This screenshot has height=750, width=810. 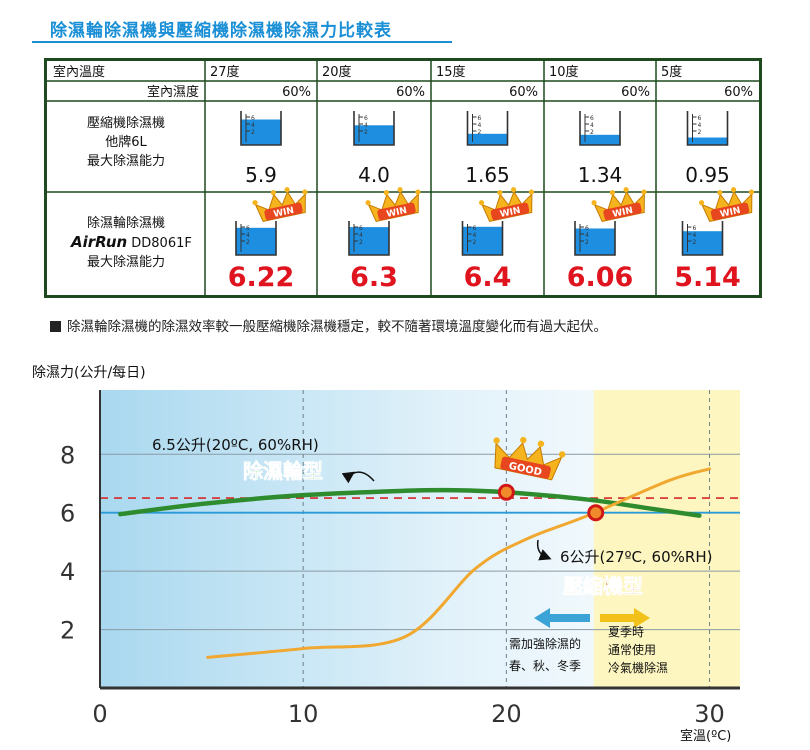 I want to click on row1-value: 5.9, so click(x=261, y=175).